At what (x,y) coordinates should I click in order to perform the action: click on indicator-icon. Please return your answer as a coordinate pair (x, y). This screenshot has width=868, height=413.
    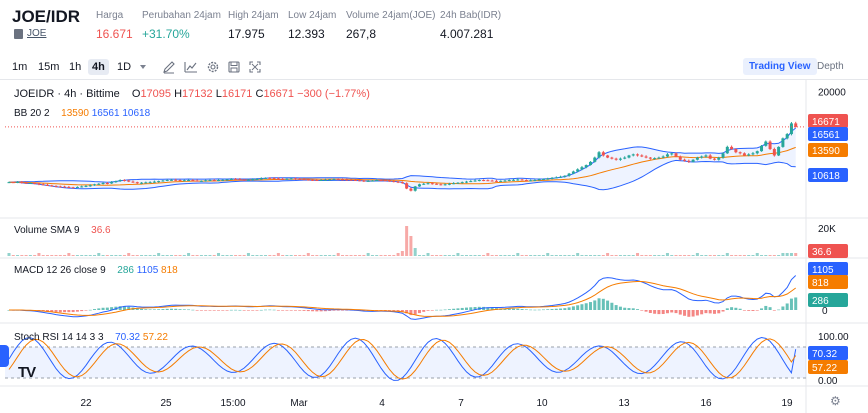
    Looking at the image, I should click on (191, 67).